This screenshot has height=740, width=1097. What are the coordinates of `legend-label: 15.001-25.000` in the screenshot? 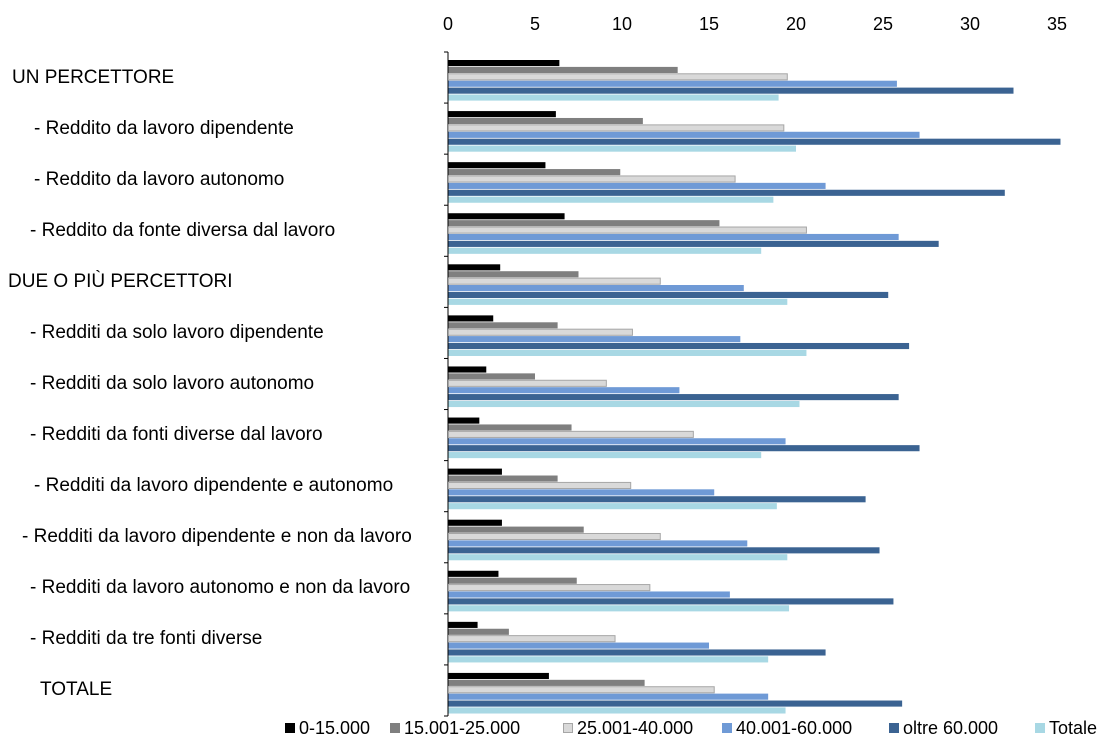 It's located at (462, 727).